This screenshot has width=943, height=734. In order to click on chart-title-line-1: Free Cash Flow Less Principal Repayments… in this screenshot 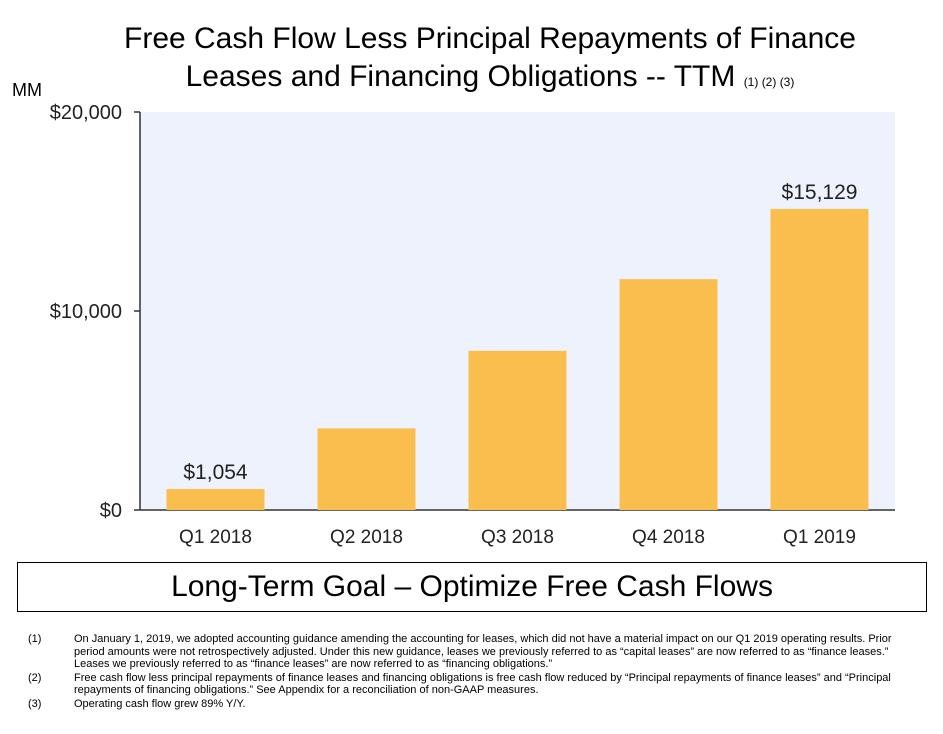, I will do `click(490, 38)`.